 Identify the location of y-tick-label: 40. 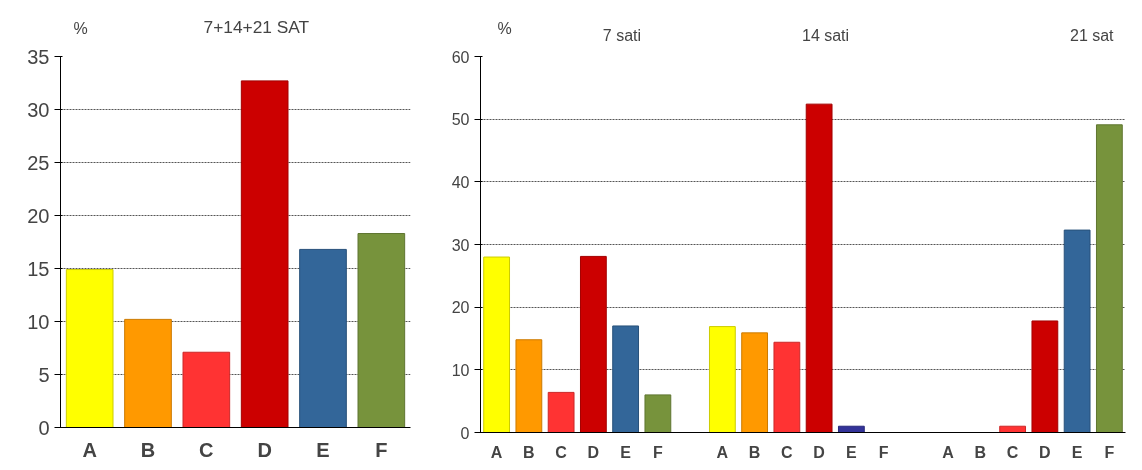
(460, 182).